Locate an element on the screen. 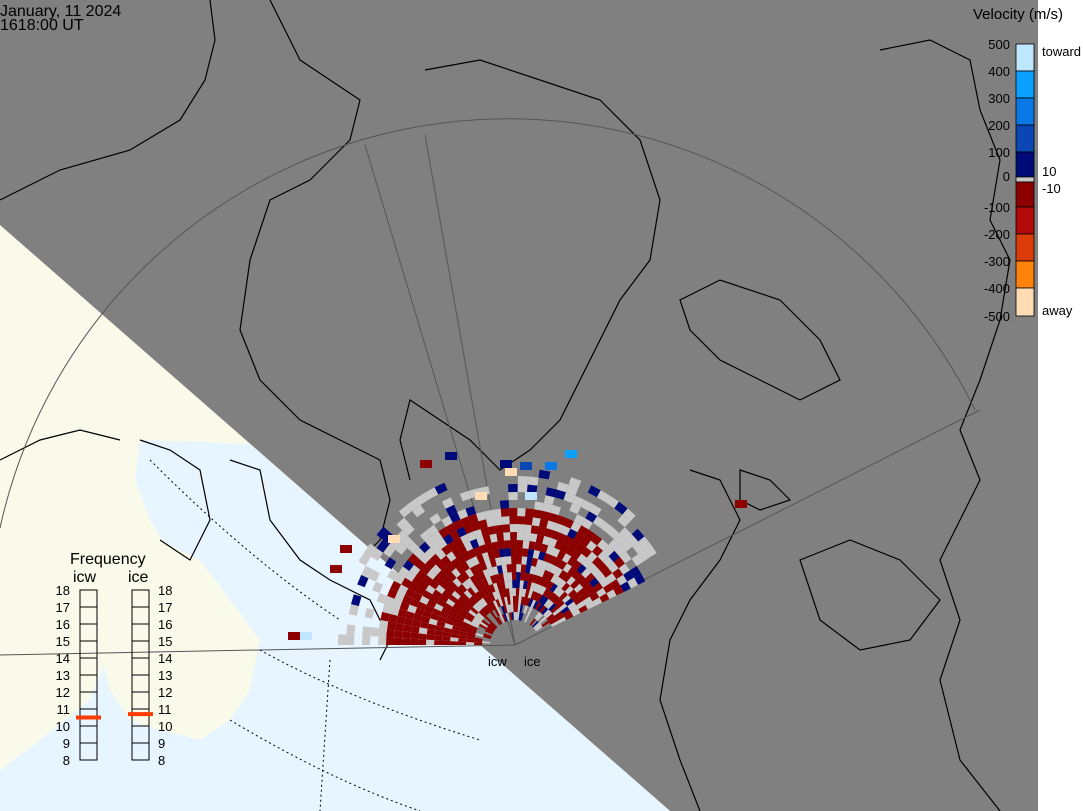 The image size is (1083, 811). radar-label-icw: icw is located at coordinates (497, 661).